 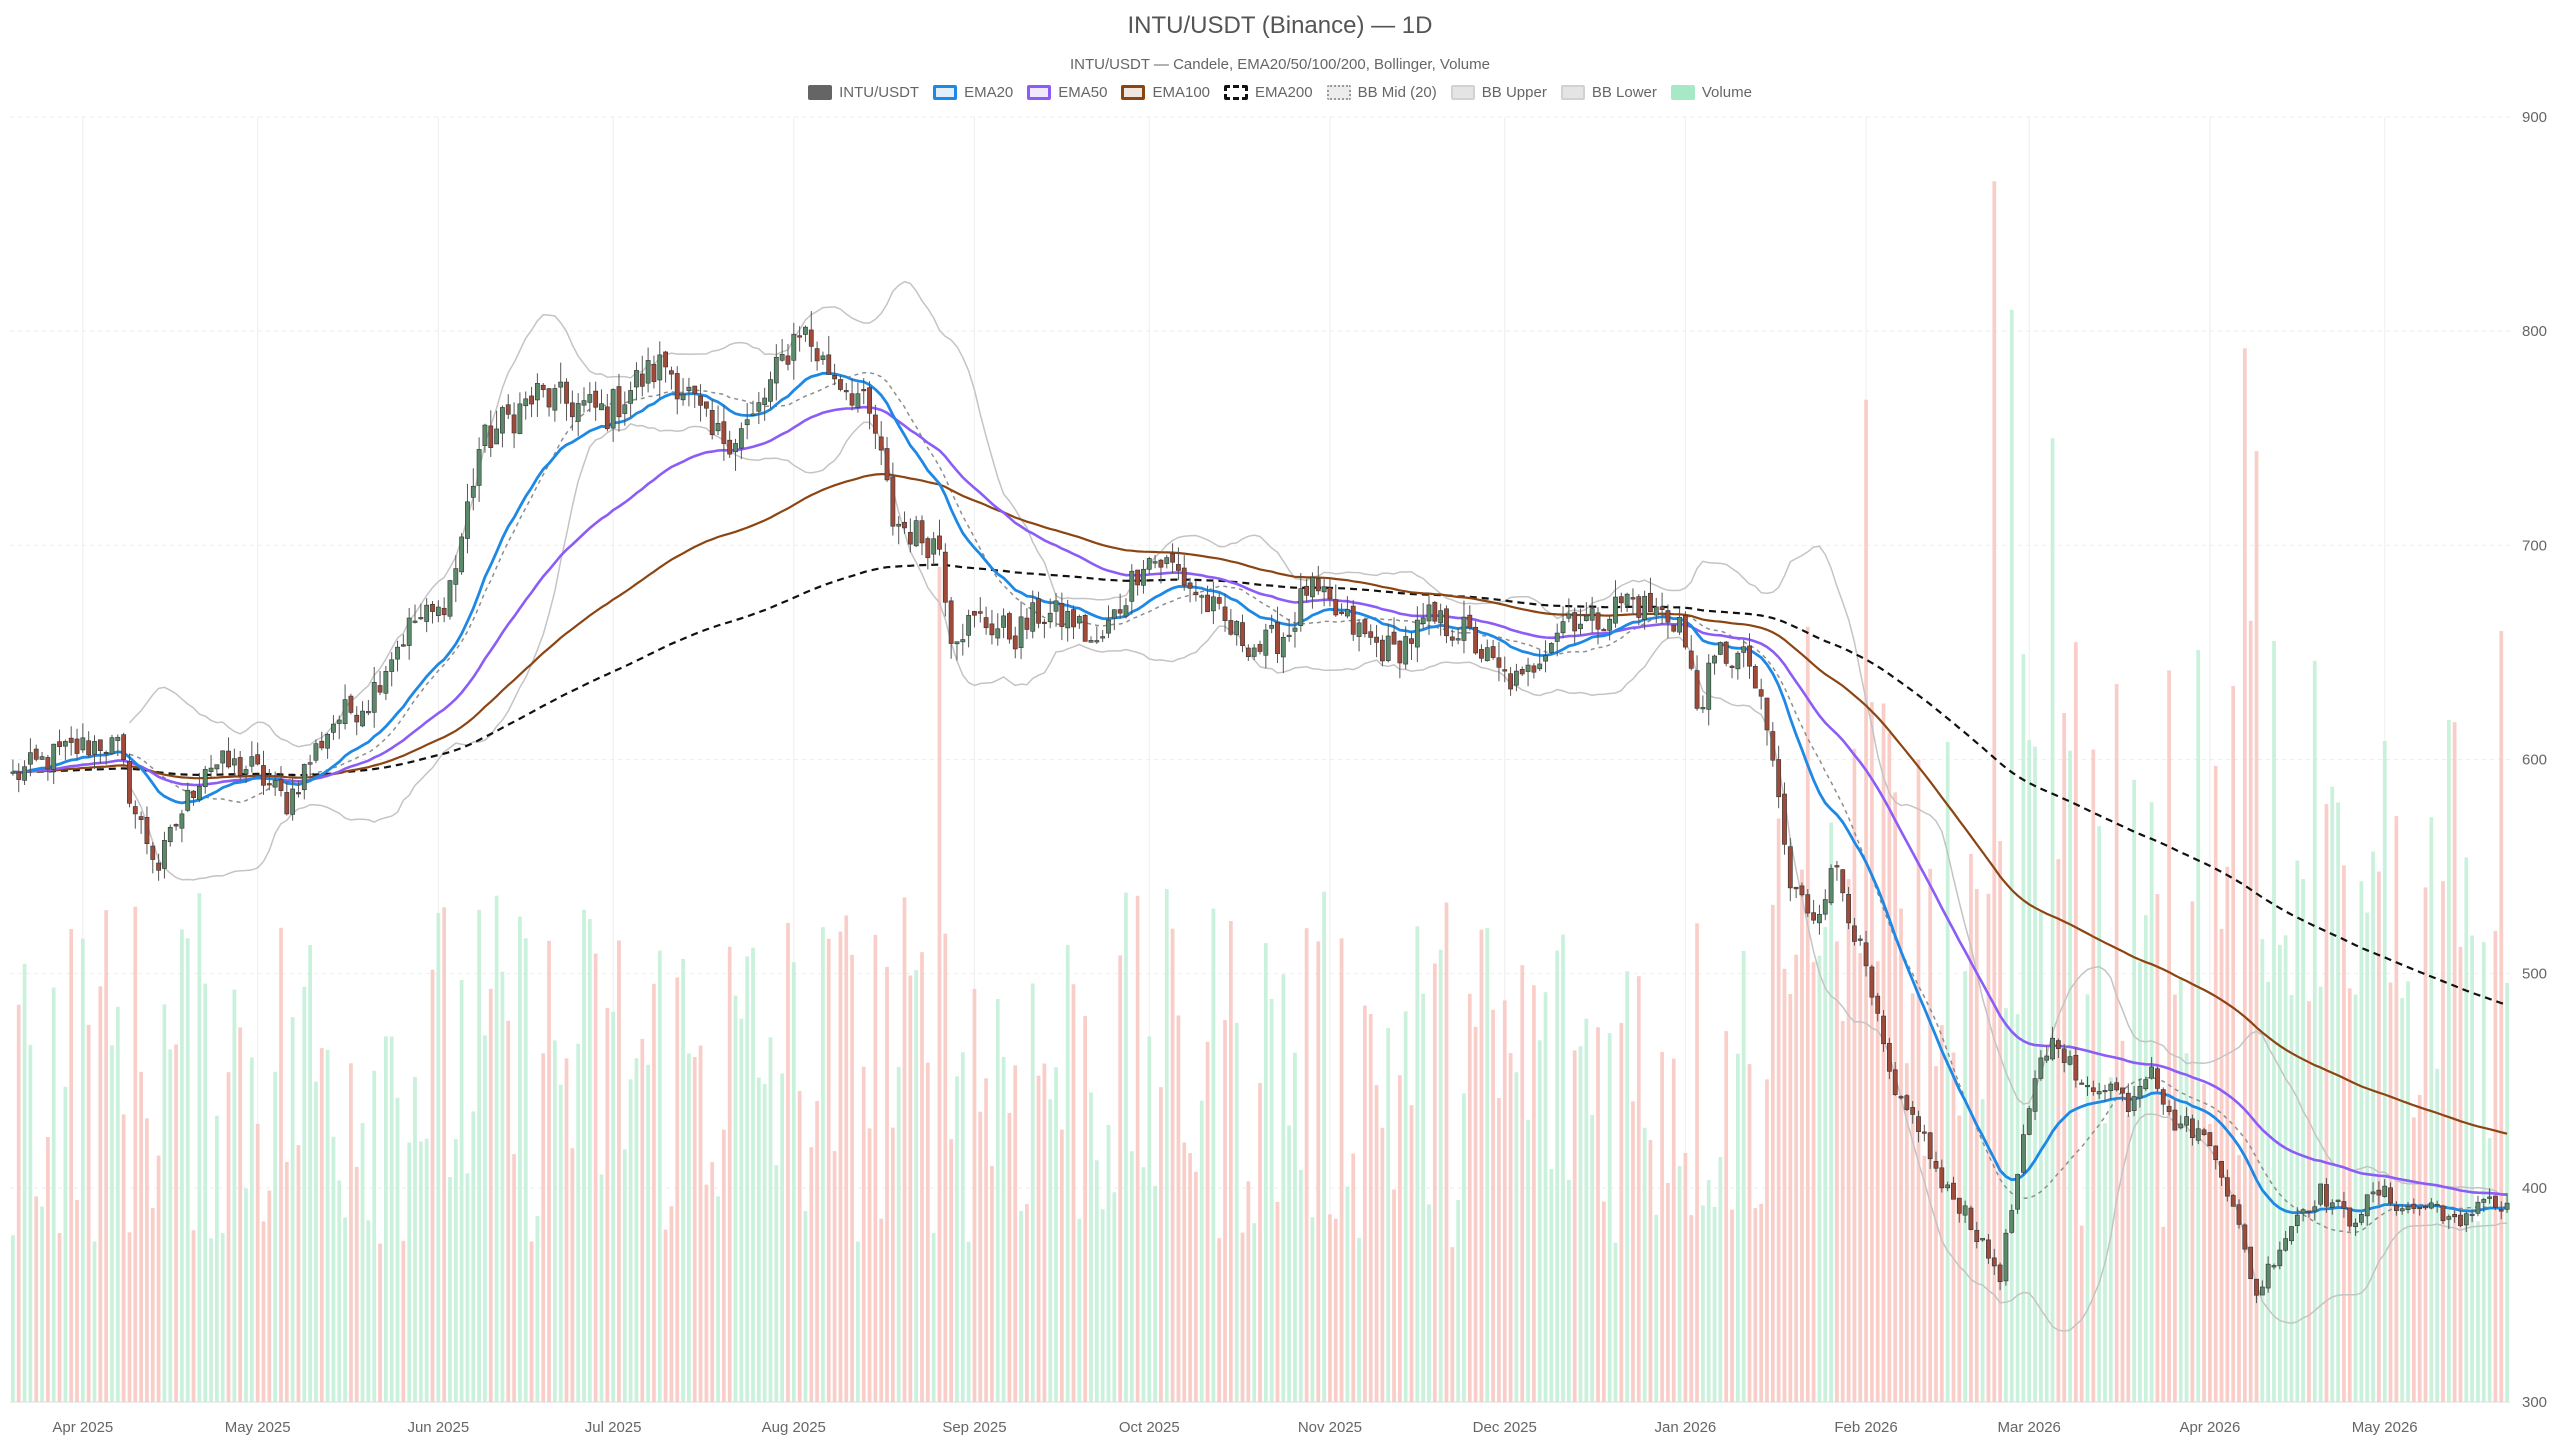 What do you see at coordinates (1397, 92) in the screenshot?
I see `legend-label: BB Mid (20)` at bounding box center [1397, 92].